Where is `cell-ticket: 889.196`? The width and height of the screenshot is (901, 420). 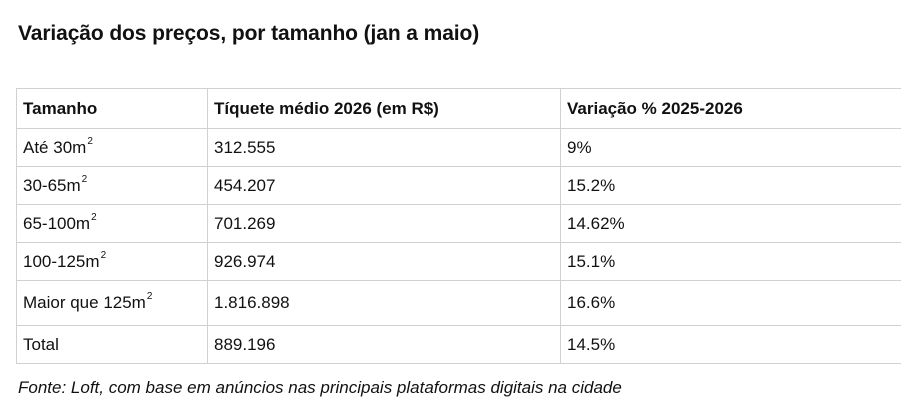 cell-ticket: 889.196 is located at coordinates (384, 344).